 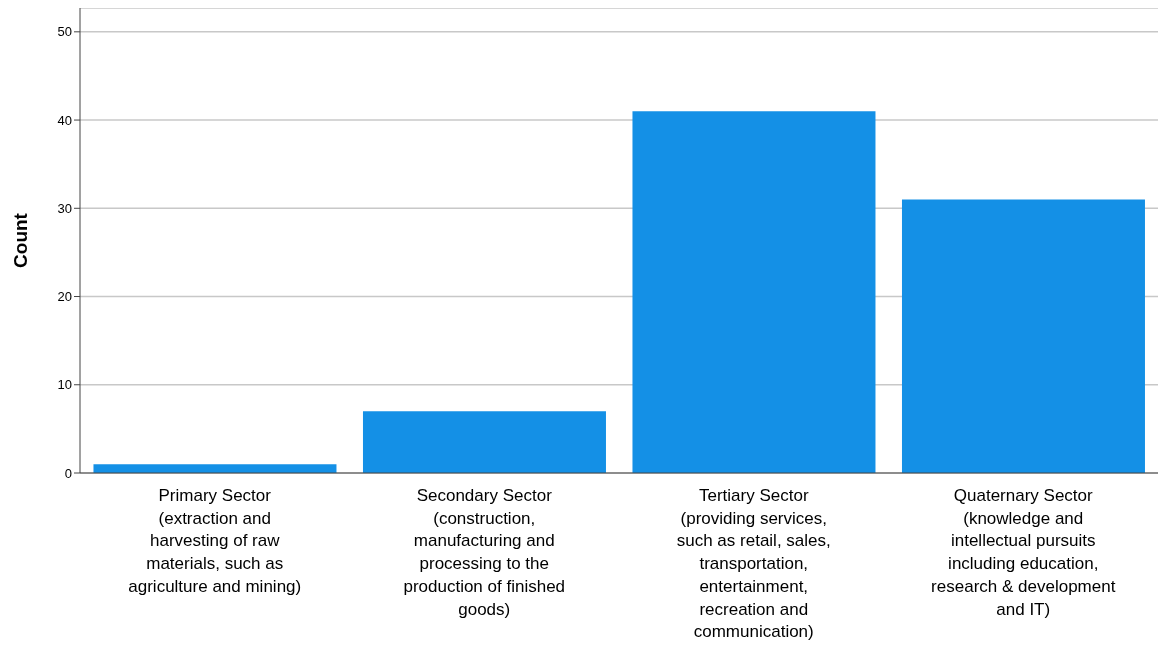 I want to click on y-tick-label: 30, so click(x=64, y=208).